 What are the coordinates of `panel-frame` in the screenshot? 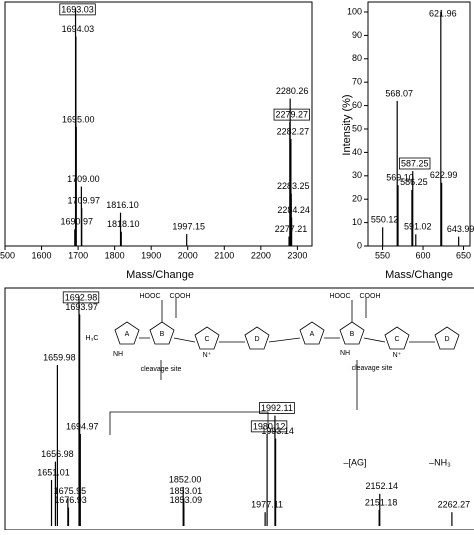 It's located at (419, 124).